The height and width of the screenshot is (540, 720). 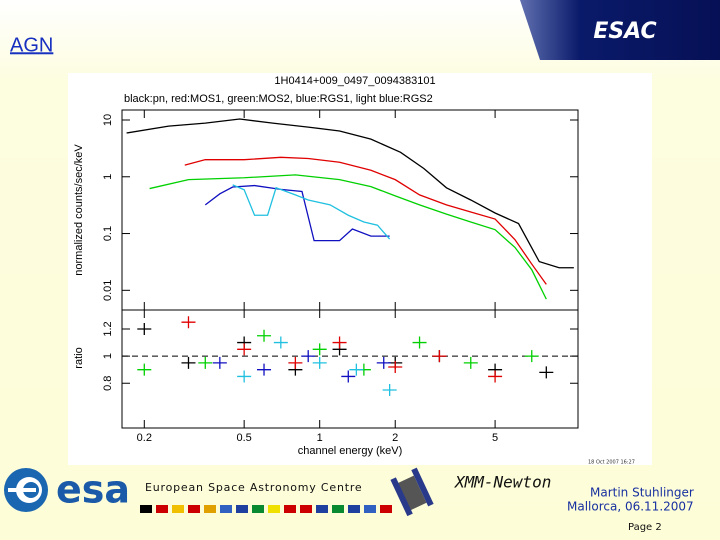 What do you see at coordinates (624, 31) in the screenshot?
I see `org: ESAC` at bounding box center [624, 31].